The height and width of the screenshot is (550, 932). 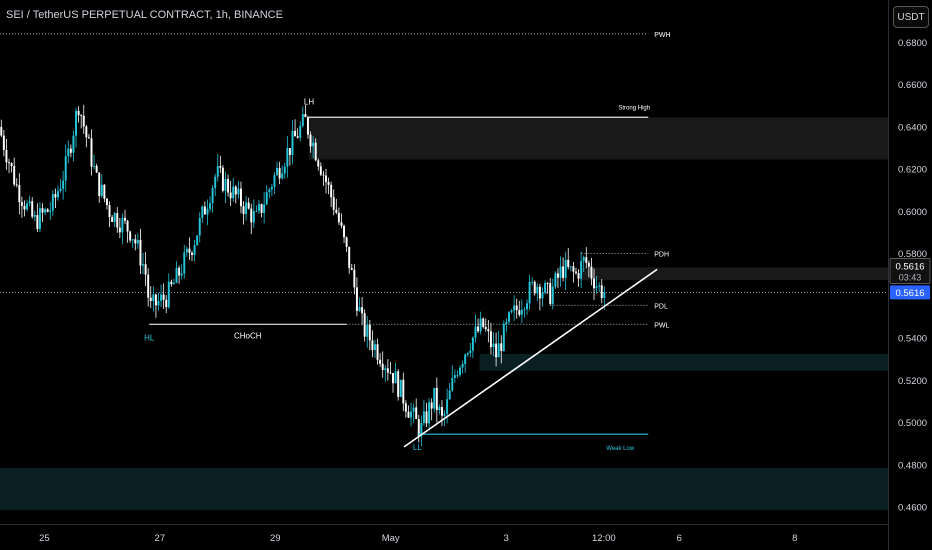 What do you see at coordinates (661, 325) in the screenshot?
I see `level-label-pwl: PWL` at bounding box center [661, 325].